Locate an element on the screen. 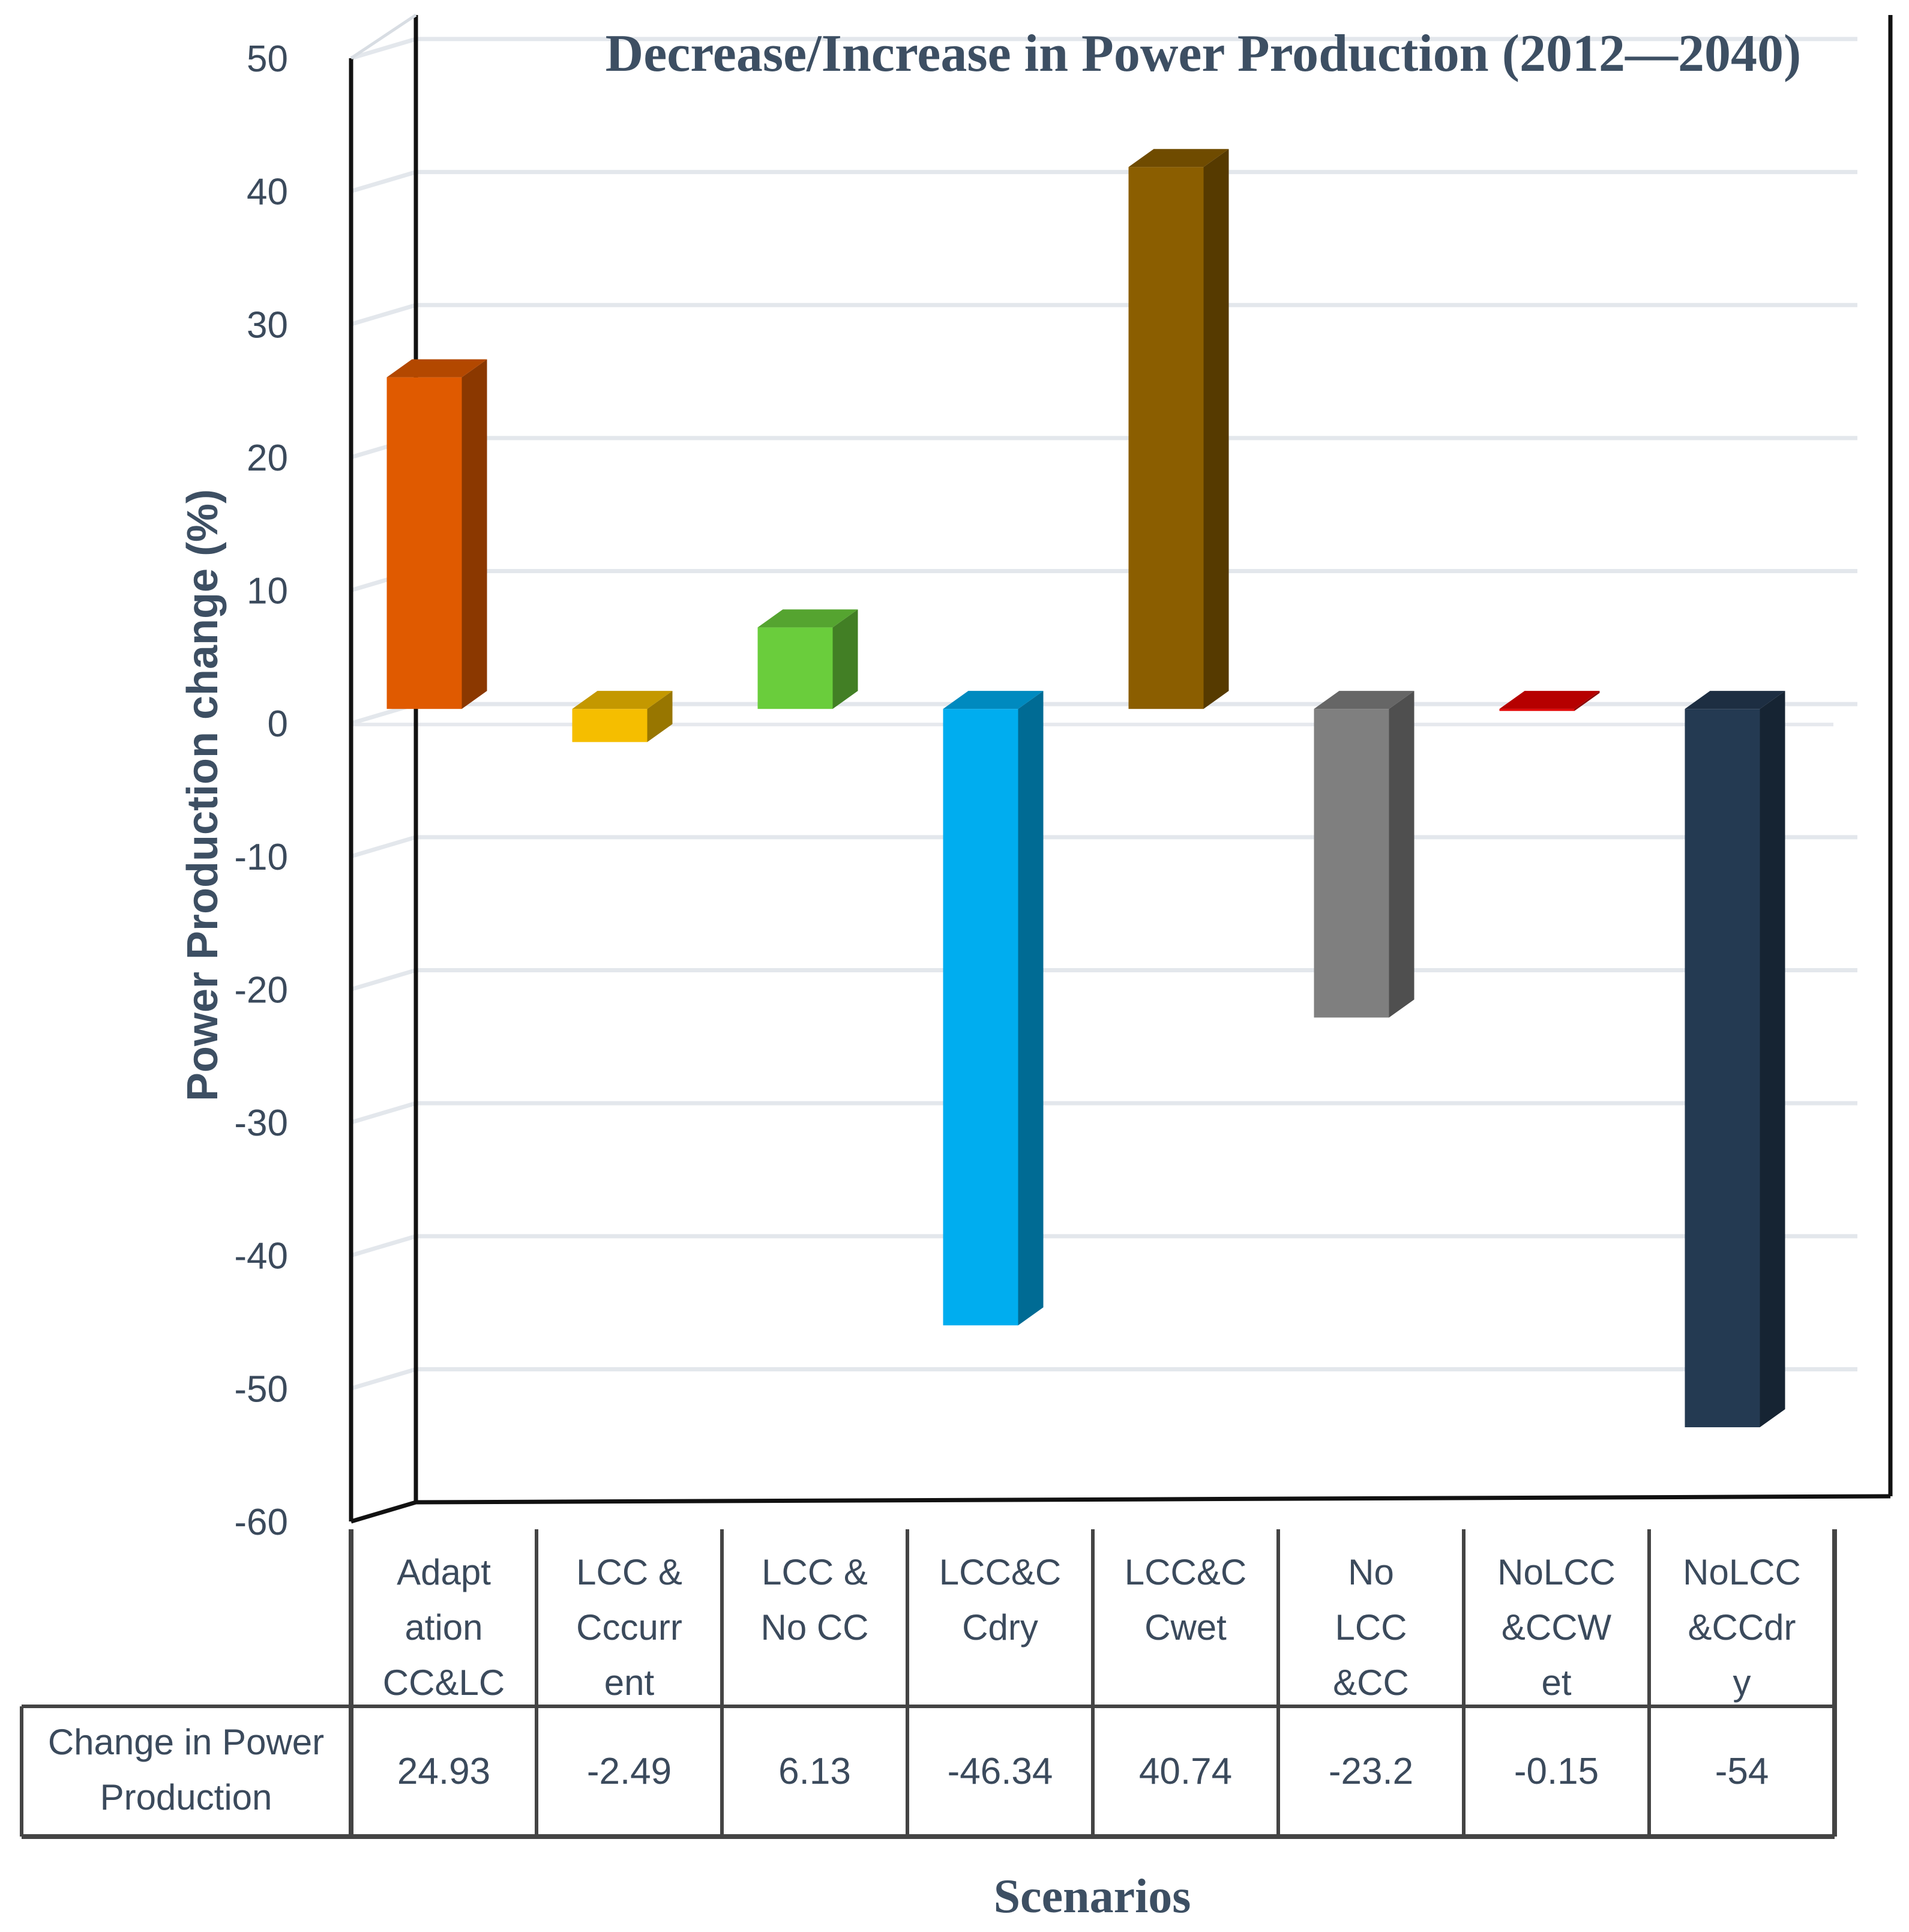 Image resolution: width=1909 pixels, height=1932 pixels. category-label: NoLCC &CCW et is located at coordinates (1556, 1627).